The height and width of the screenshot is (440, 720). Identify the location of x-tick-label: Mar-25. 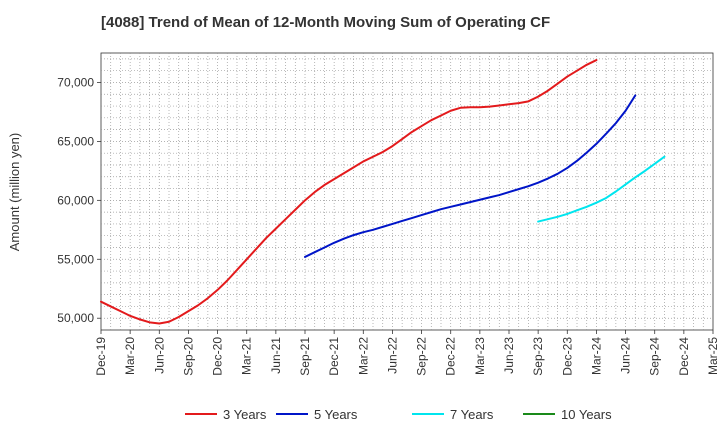
(713, 356).